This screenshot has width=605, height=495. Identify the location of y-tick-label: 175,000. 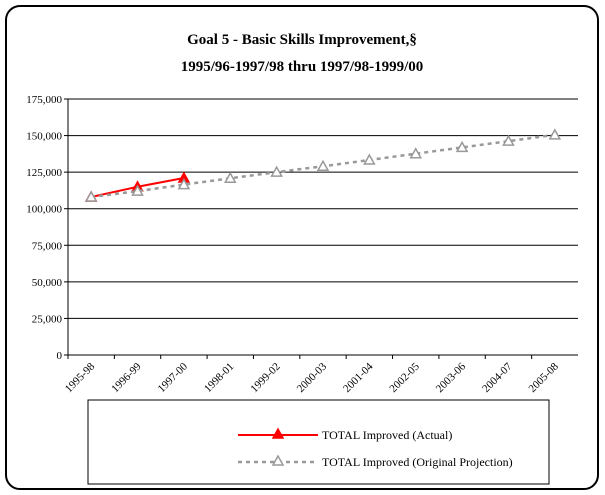
(44, 100).